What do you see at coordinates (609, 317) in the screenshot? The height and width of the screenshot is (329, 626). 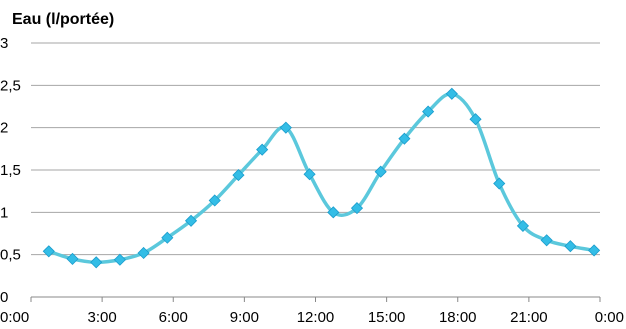 I see `x-tick-label-8: 0:00` at bounding box center [609, 317].